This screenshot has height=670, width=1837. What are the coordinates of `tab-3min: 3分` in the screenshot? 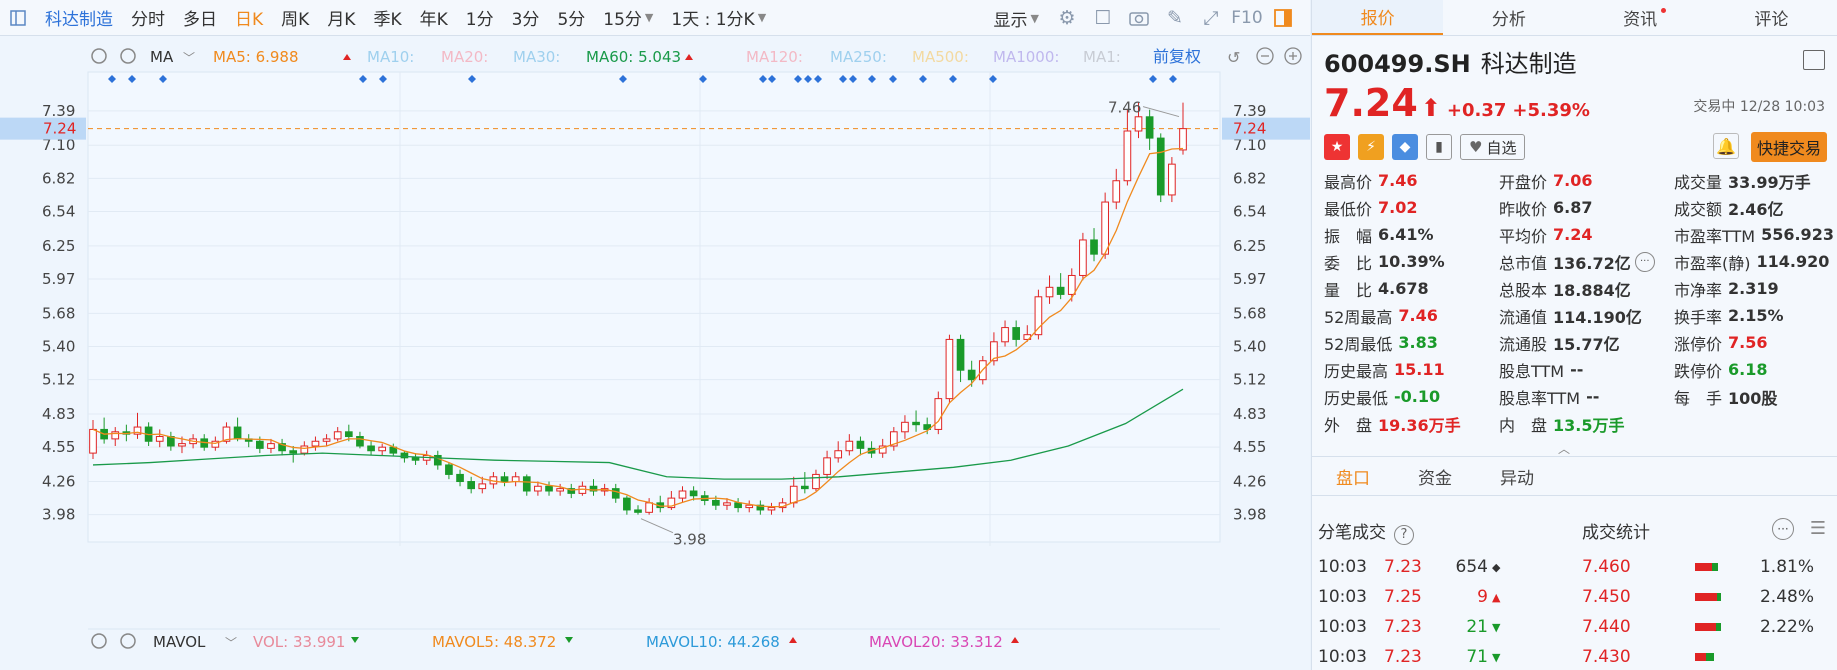 It's located at (525, 20).